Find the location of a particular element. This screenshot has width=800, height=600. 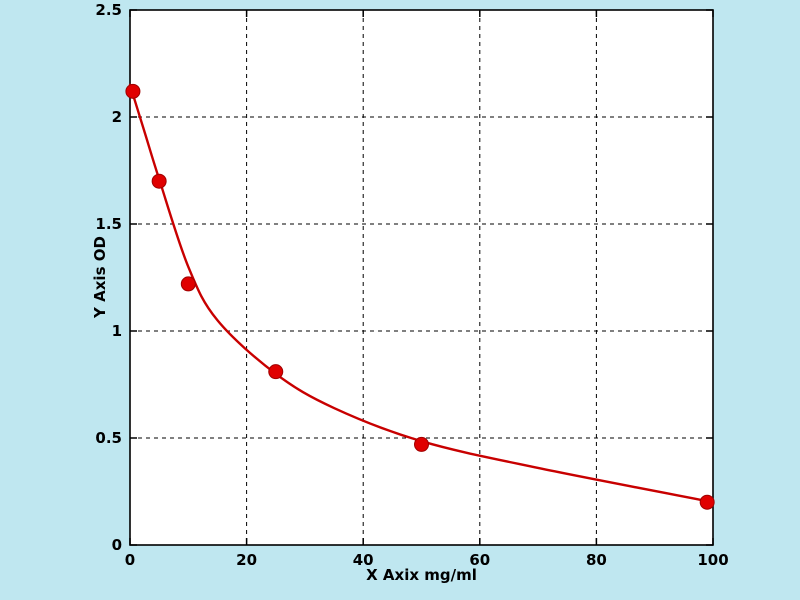

x-tick-label: 0 is located at coordinates (130, 560).